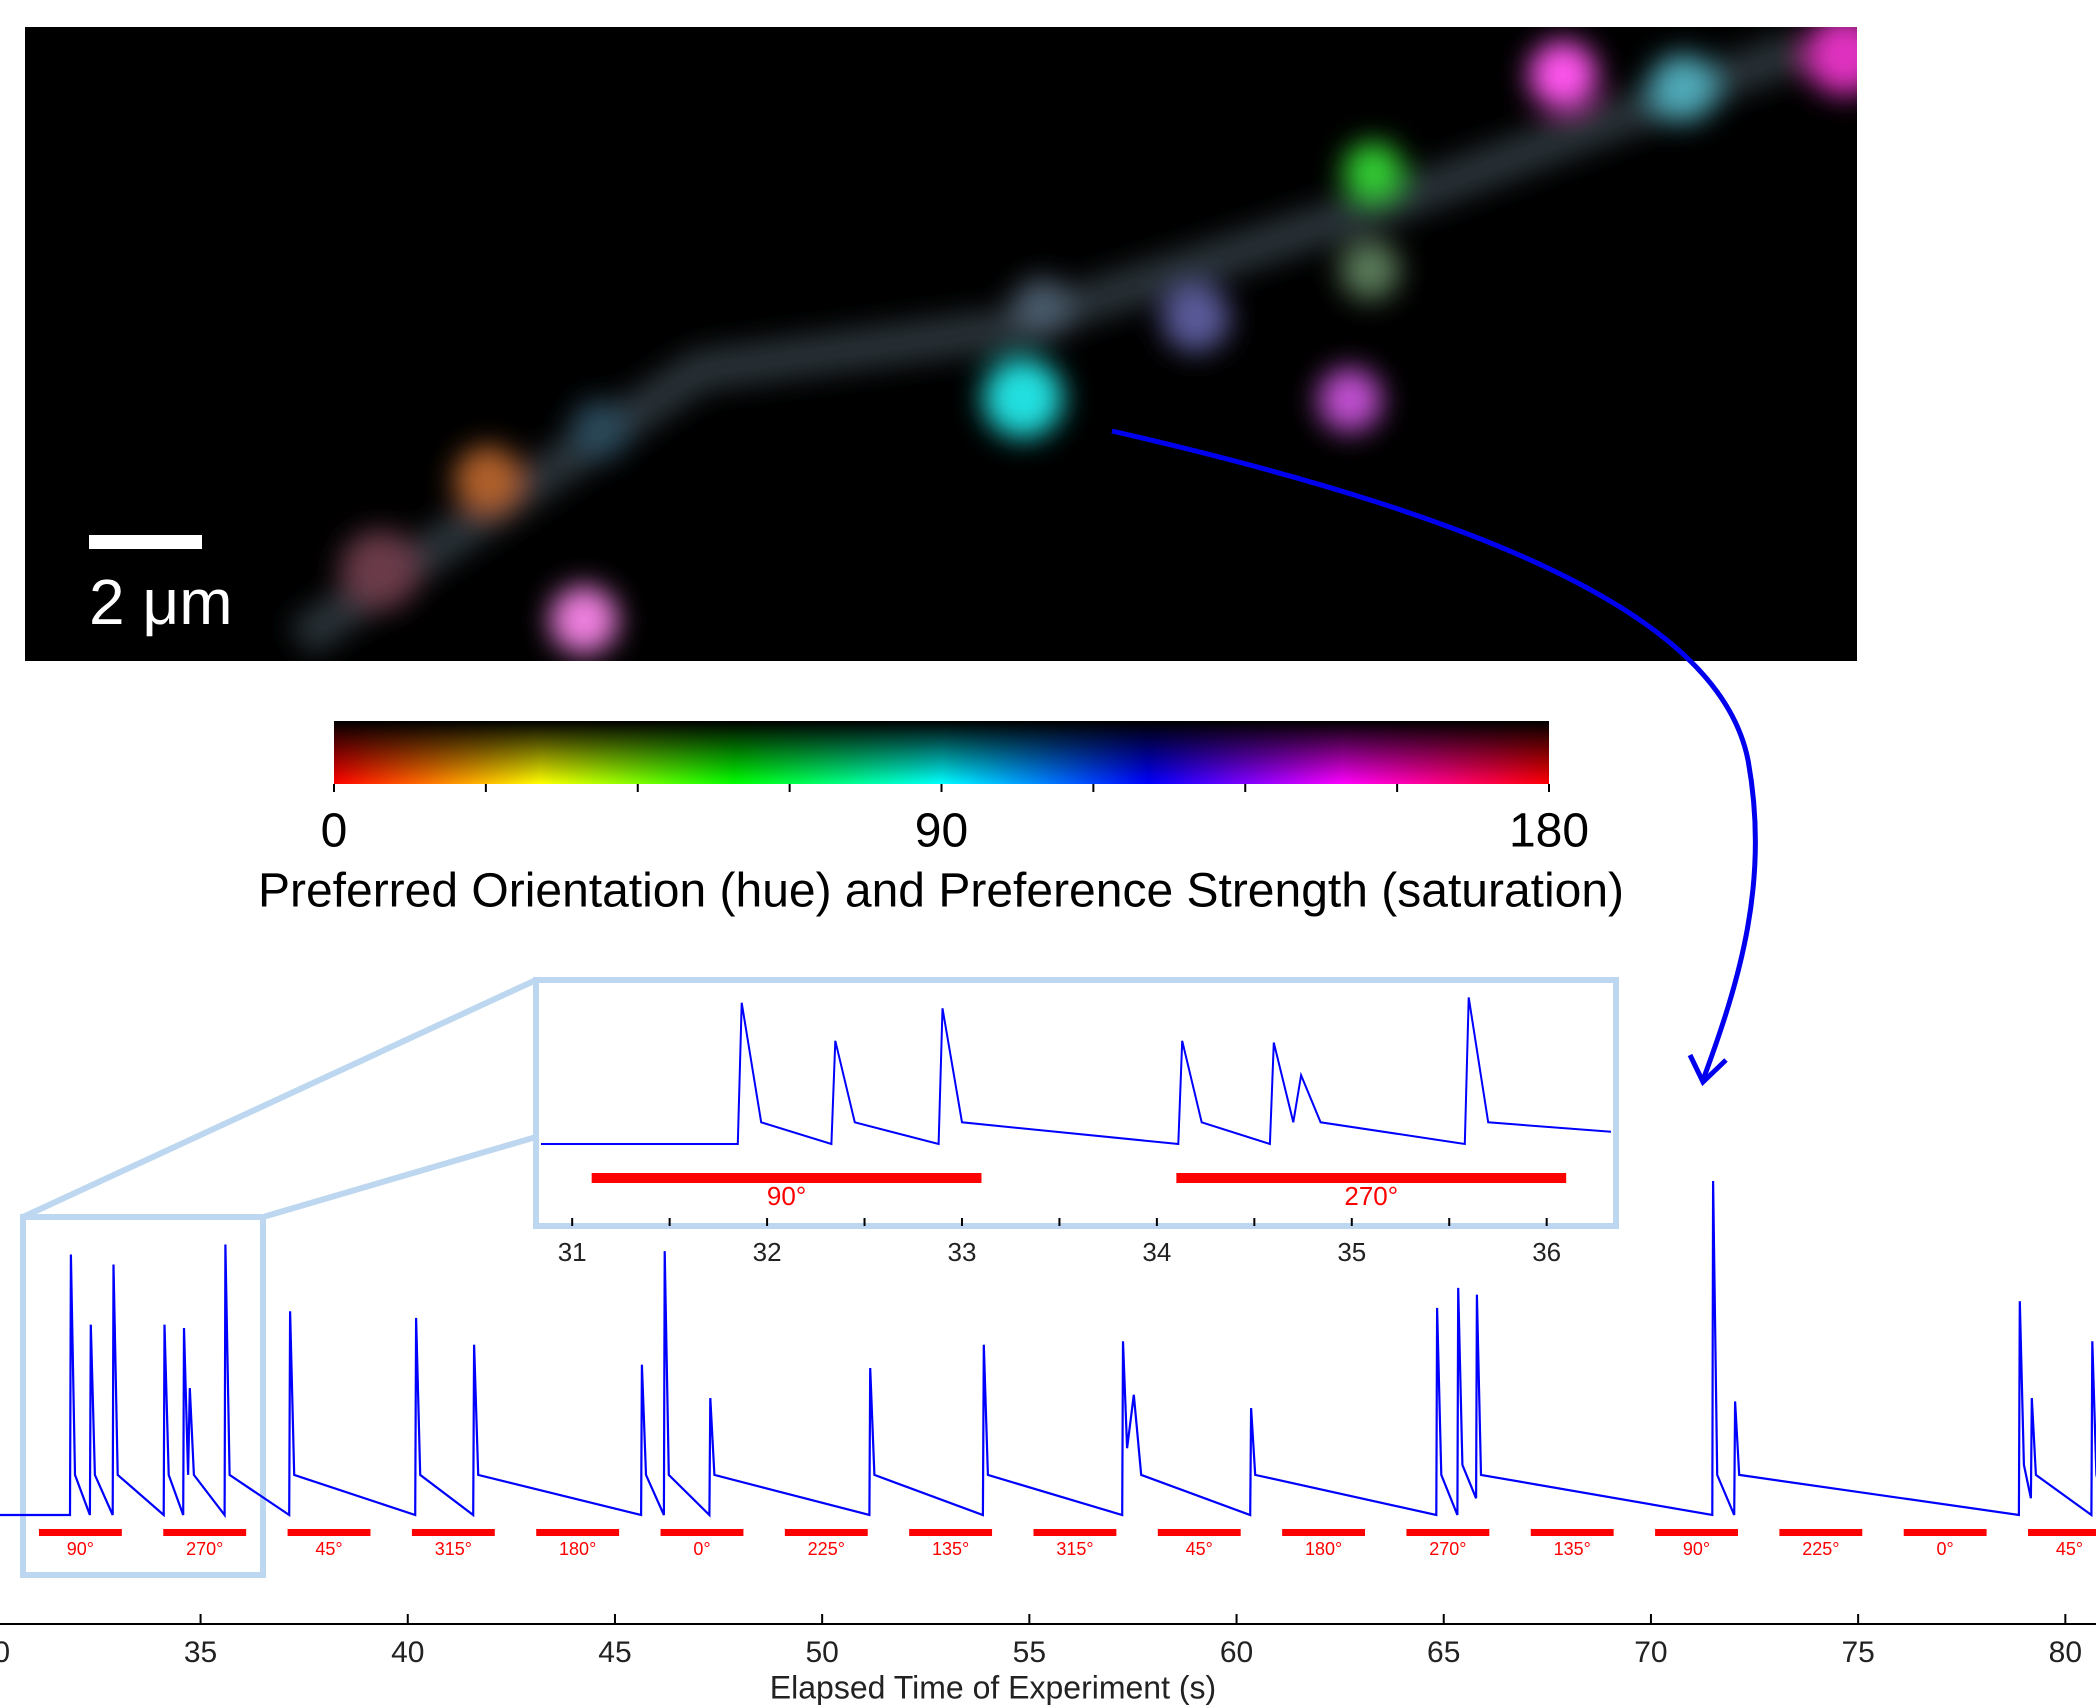 The height and width of the screenshot is (1708, 2096). What do you see at coordinates (614, 1652) in the screenshot?
I see `x-tick-label: 45` at bounding box center [614, 1652].